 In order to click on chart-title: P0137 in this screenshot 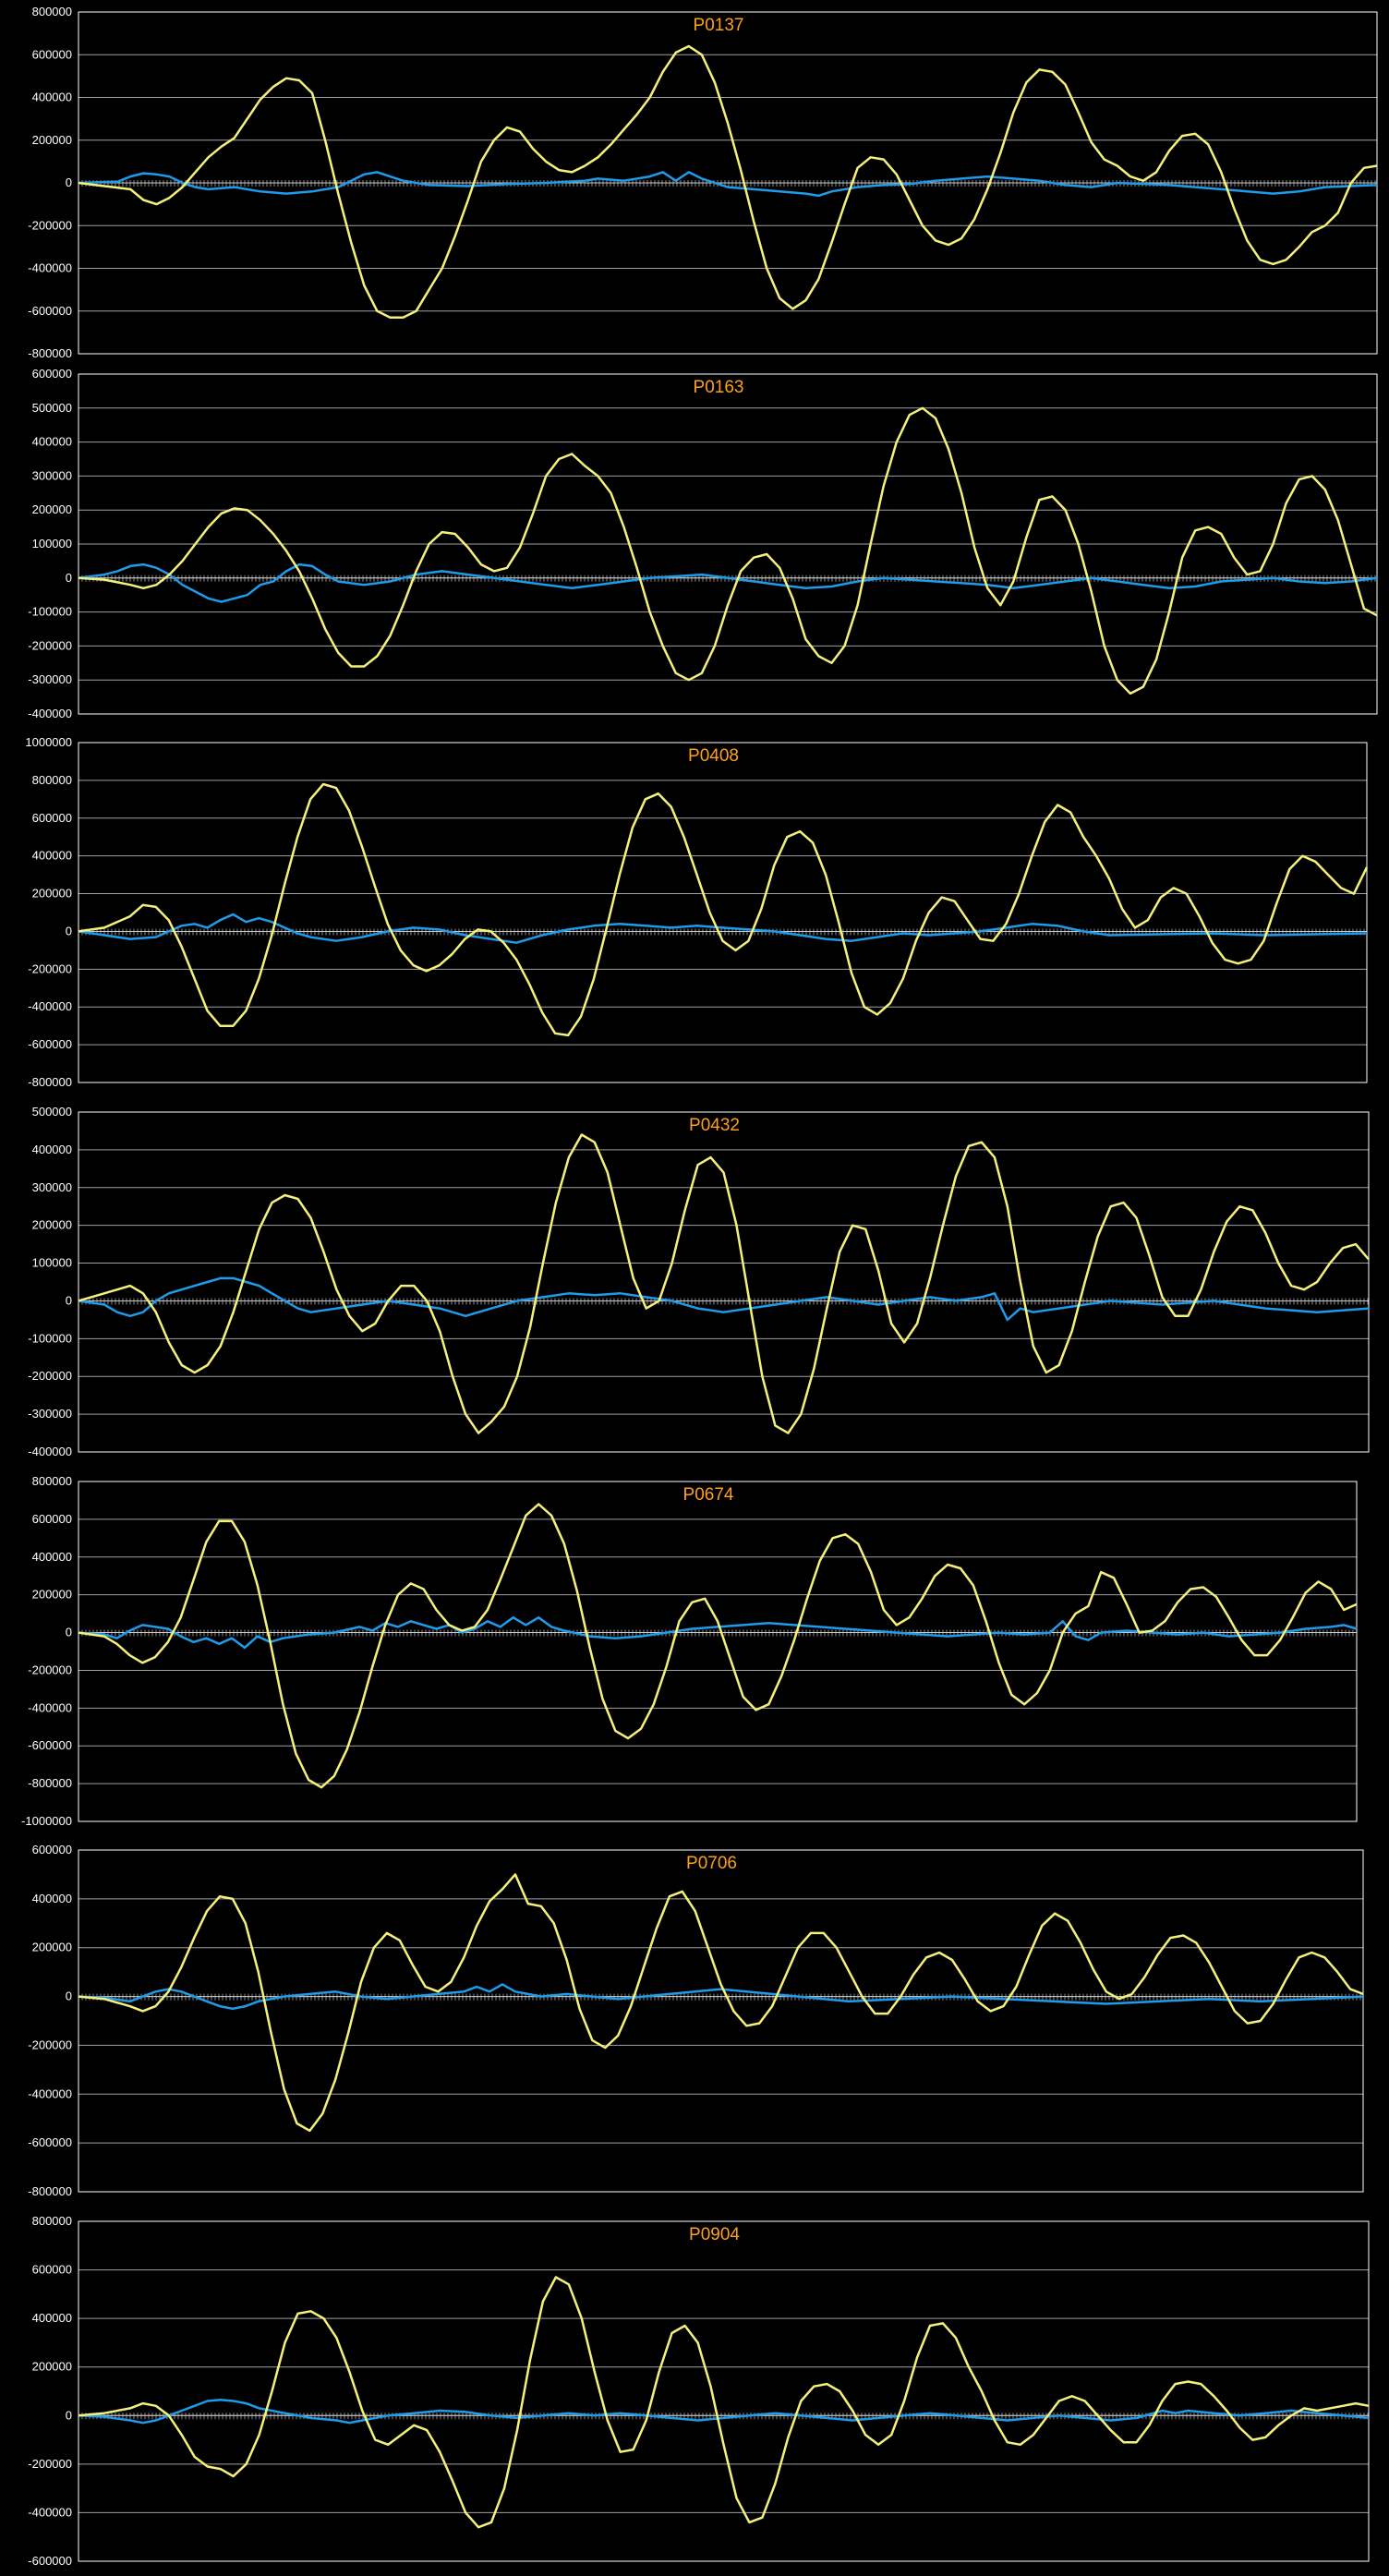, I will do `click(719, 25)`.